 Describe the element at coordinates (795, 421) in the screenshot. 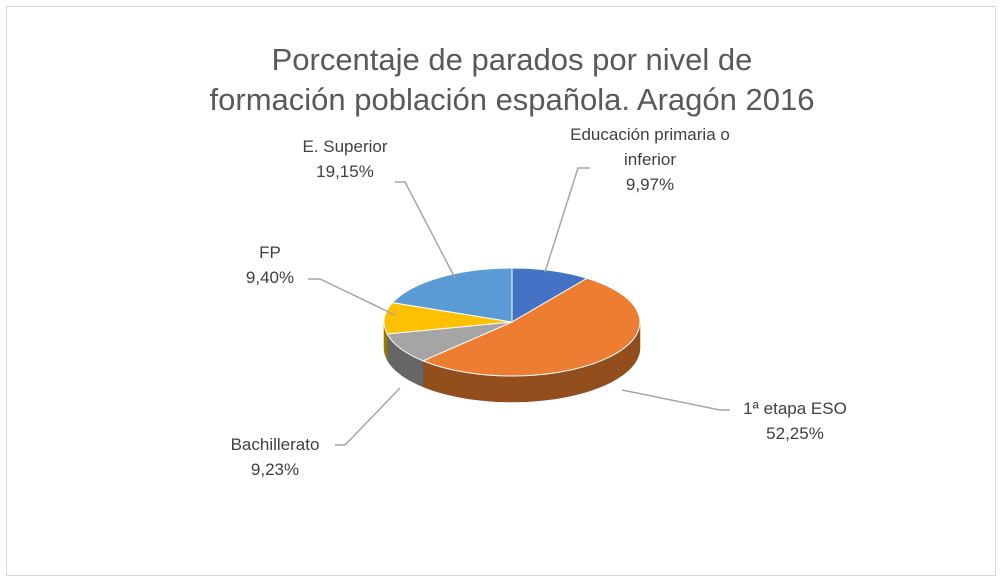

I see `data-label: 1ª etapa ESO 52,25%` at that location.